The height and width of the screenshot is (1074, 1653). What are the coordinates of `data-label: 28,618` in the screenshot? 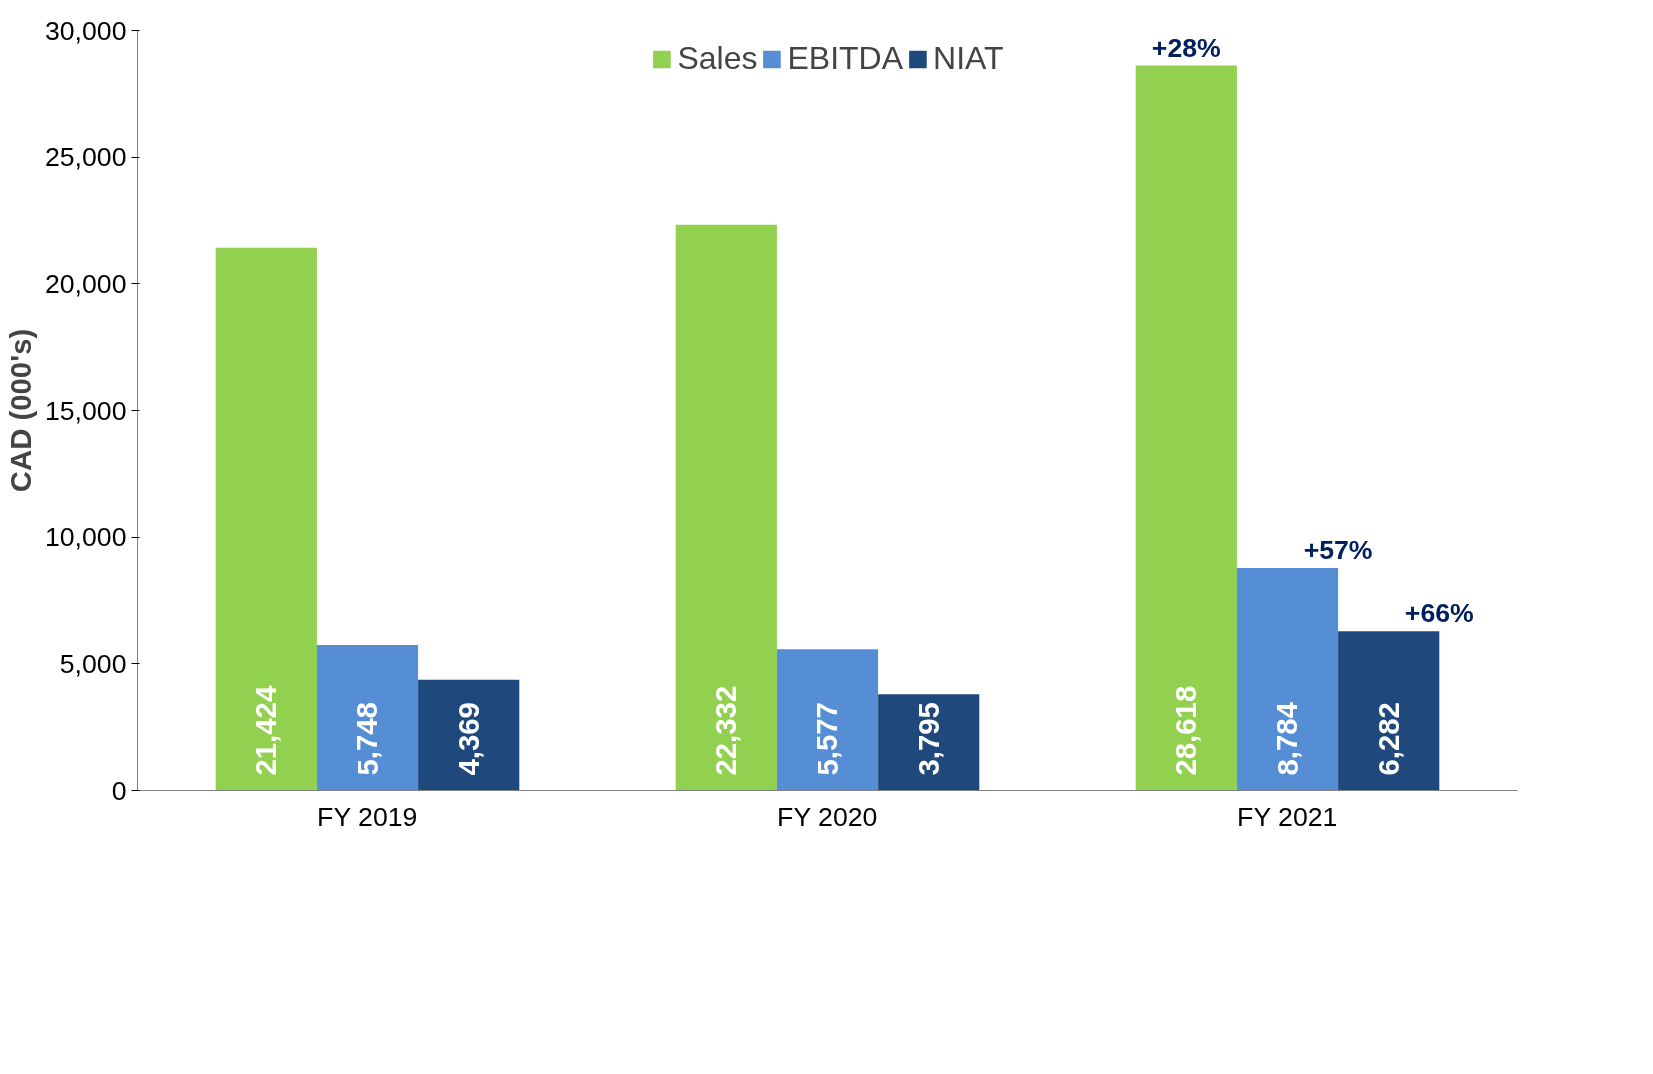 It's located at (1186, 730).